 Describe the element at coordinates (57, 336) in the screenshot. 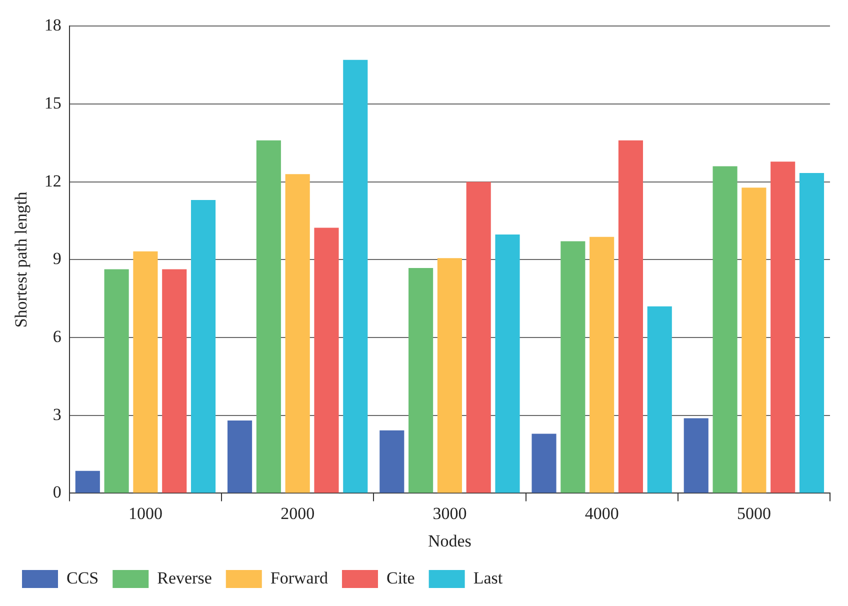

I see `y-tick-label: 6` at that location.